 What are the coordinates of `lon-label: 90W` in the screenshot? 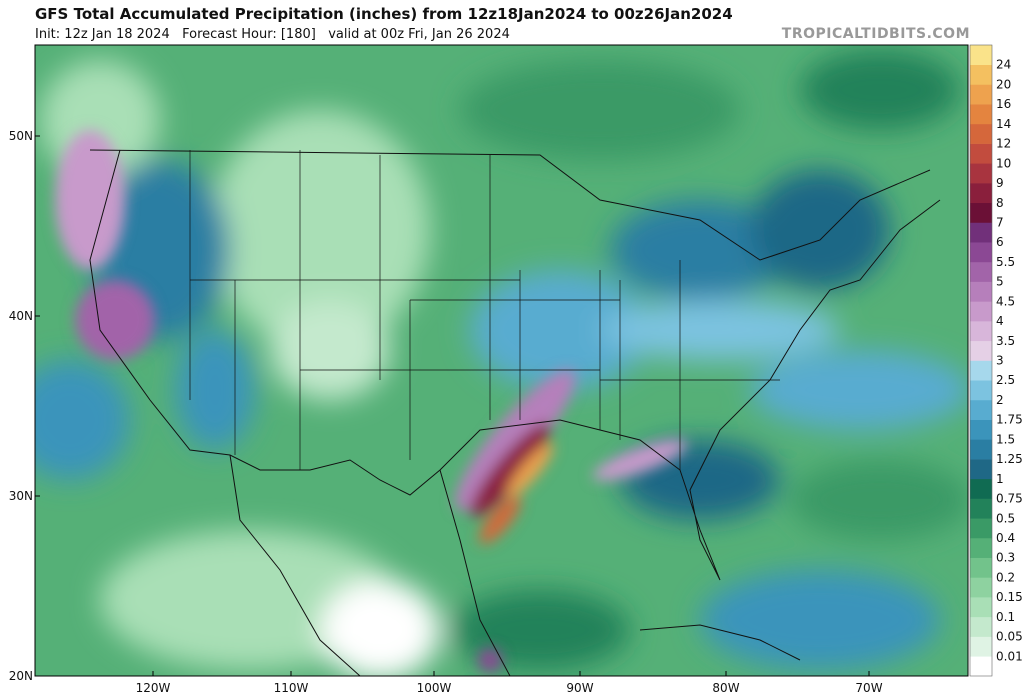 It's located at (579, 688).